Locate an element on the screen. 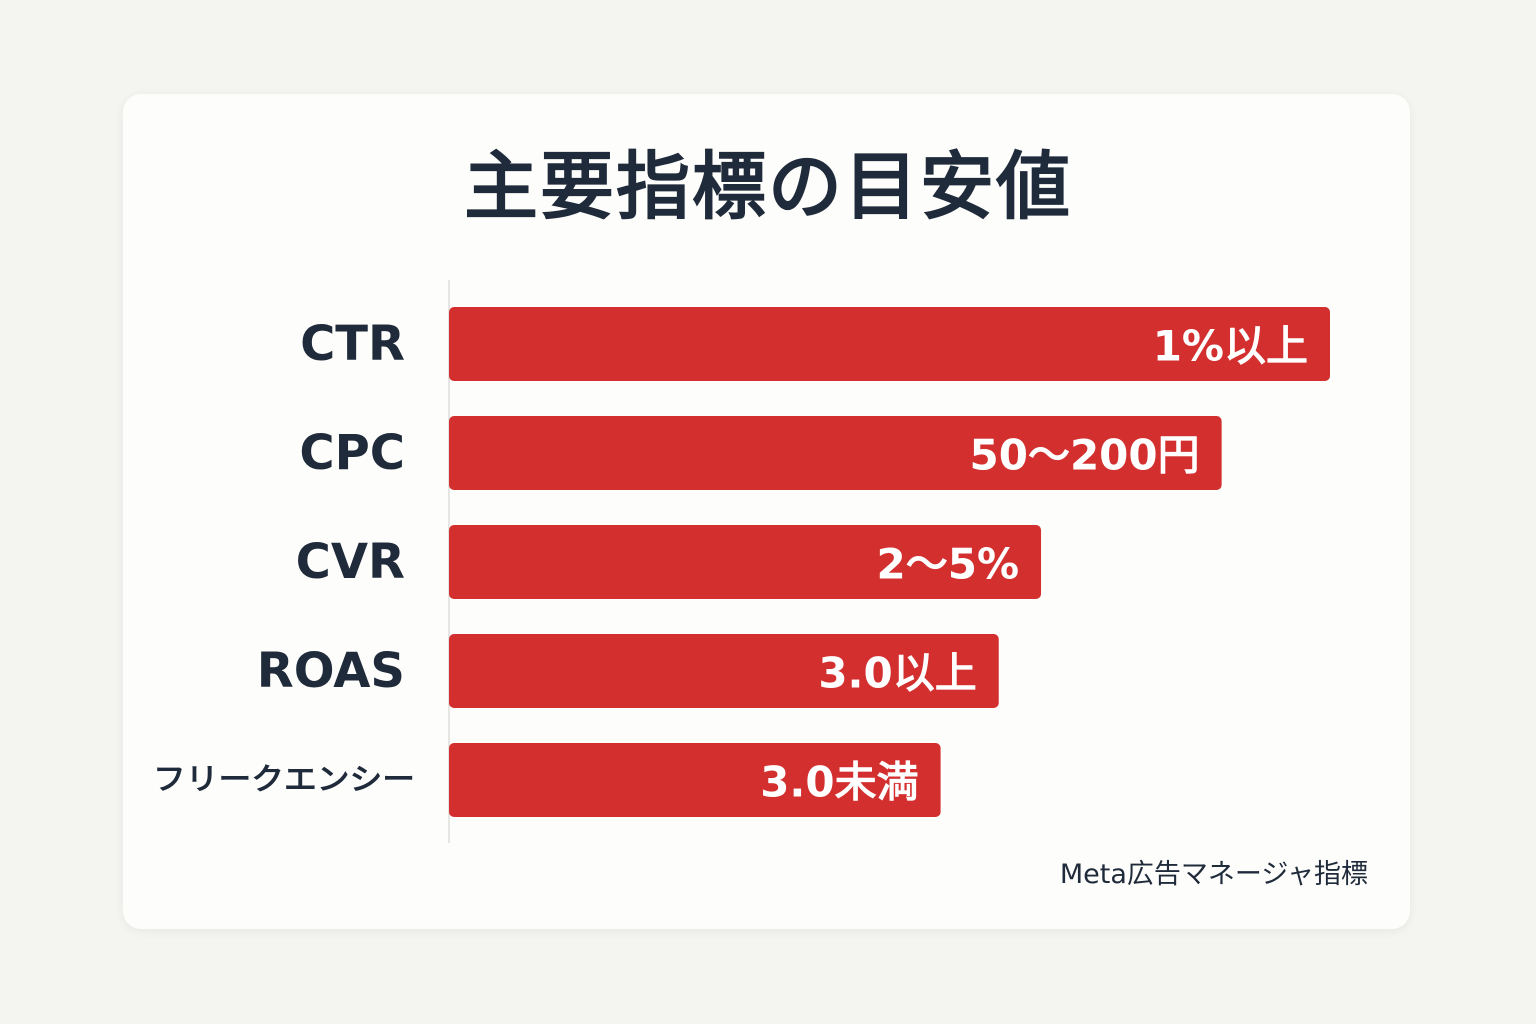  value-label-2: 2～5% is located at coordinates (948, 564).